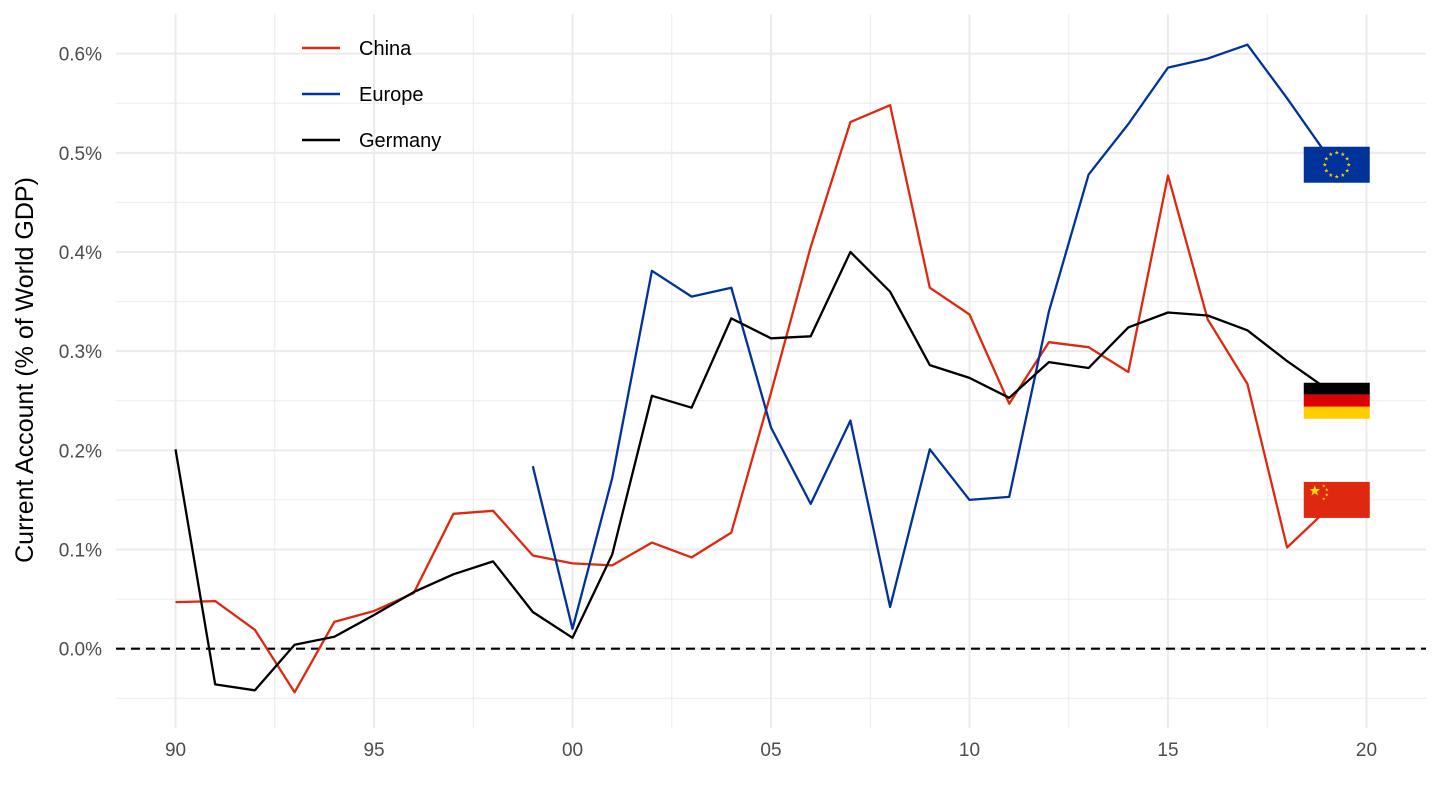 The height and width of the screenshot is (810, 1440). What do you see at coordinates (1336, 332) in the screenshot?
I see `flags` at bounding box center [1336, 332].